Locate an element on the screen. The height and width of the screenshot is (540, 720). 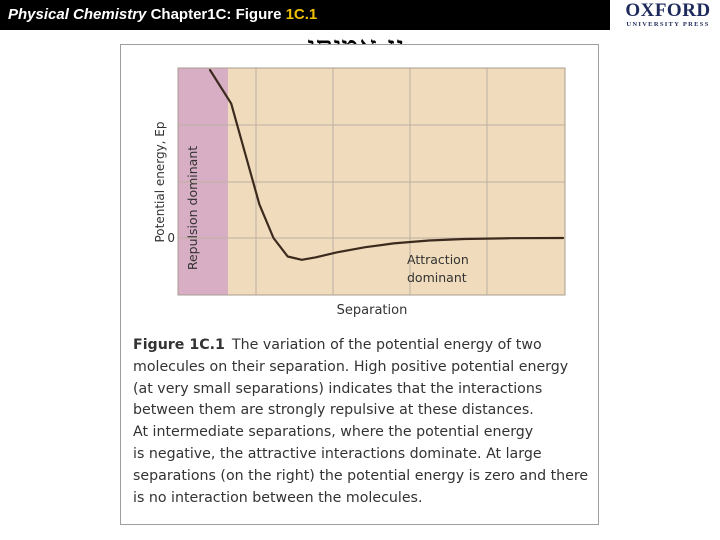
x-axis-label: Separation is located at coordinates (372, 310).